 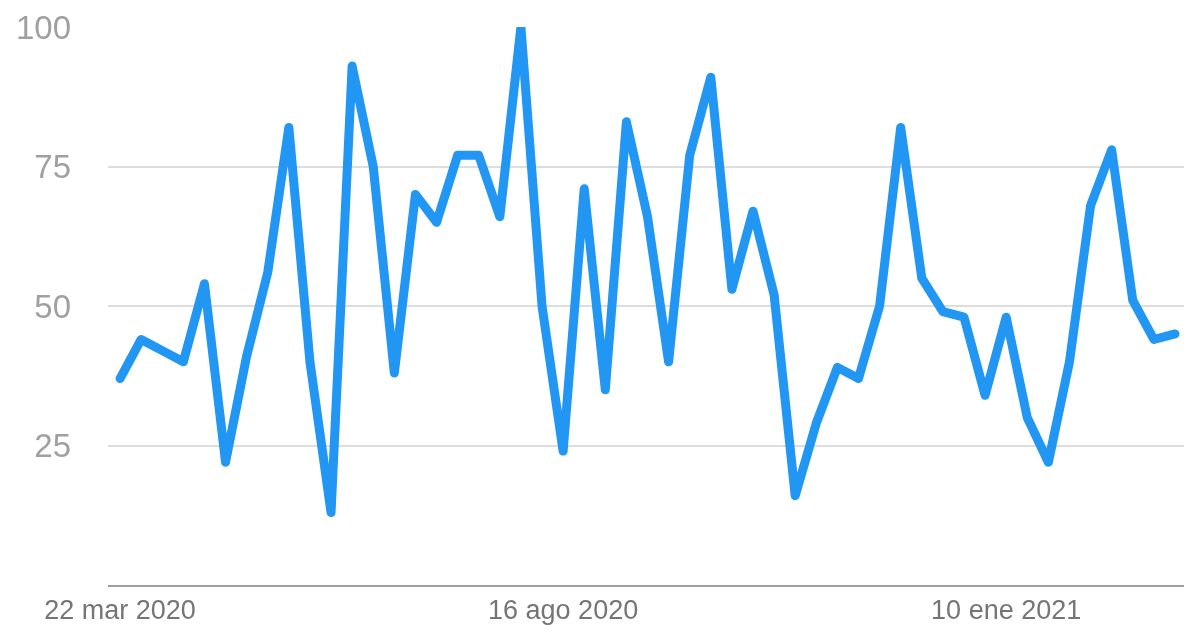 What do you see at coordinates (43, 27) in the screenshot?
I see `y-tick-label: 100` at bounding box center [43, 27].